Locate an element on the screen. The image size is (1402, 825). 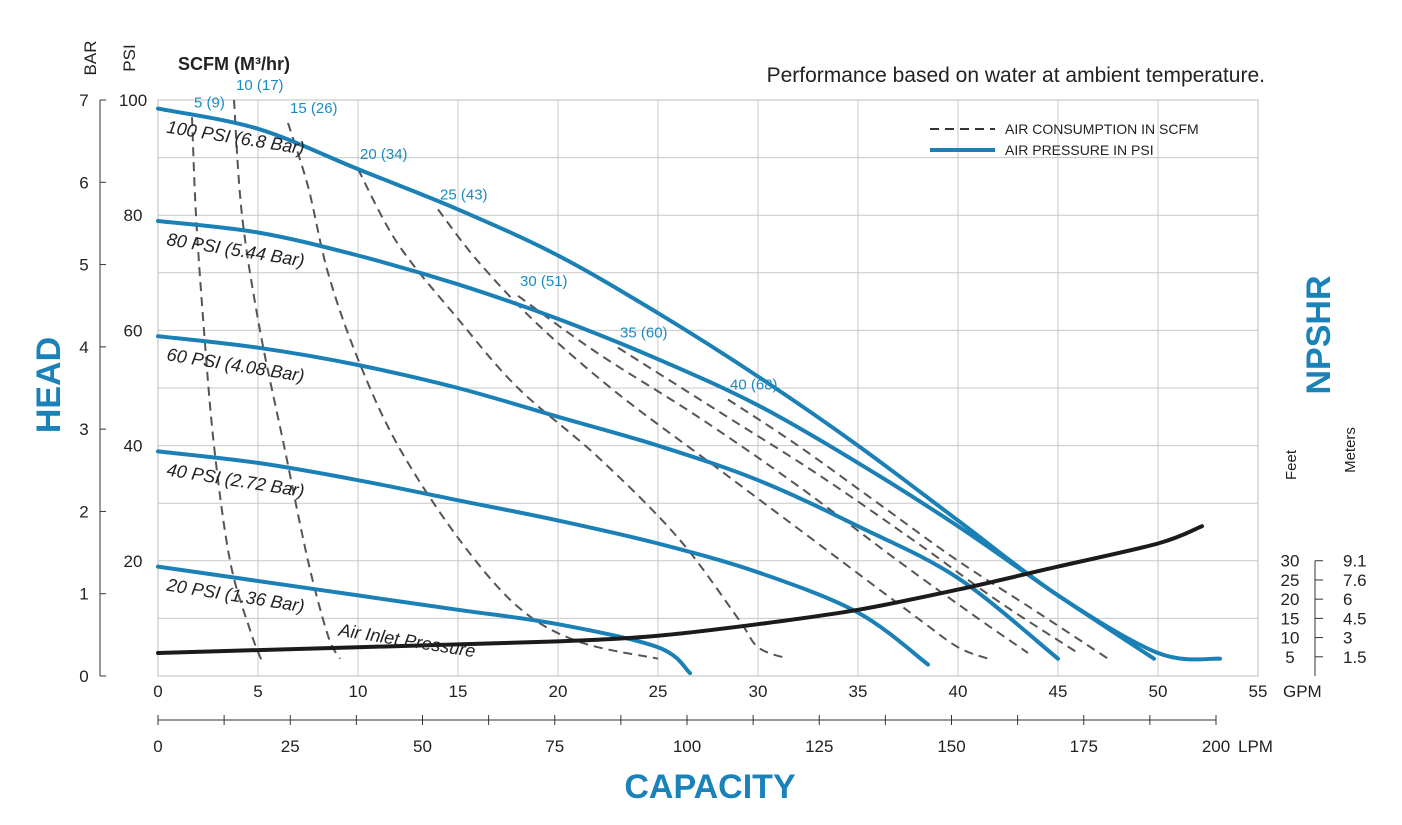
air-inlet-label: Air Inlet Pressure is located at coordinates (406, 641).